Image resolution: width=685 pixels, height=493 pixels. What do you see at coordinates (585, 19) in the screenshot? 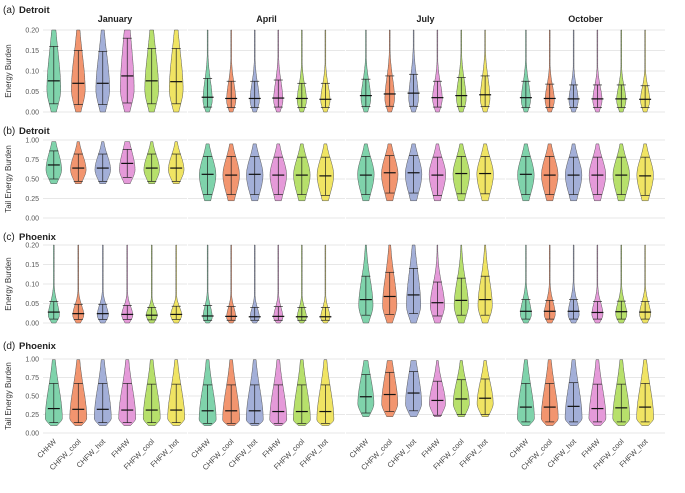
I see `month-title: October` at bounding box center [585, 19].